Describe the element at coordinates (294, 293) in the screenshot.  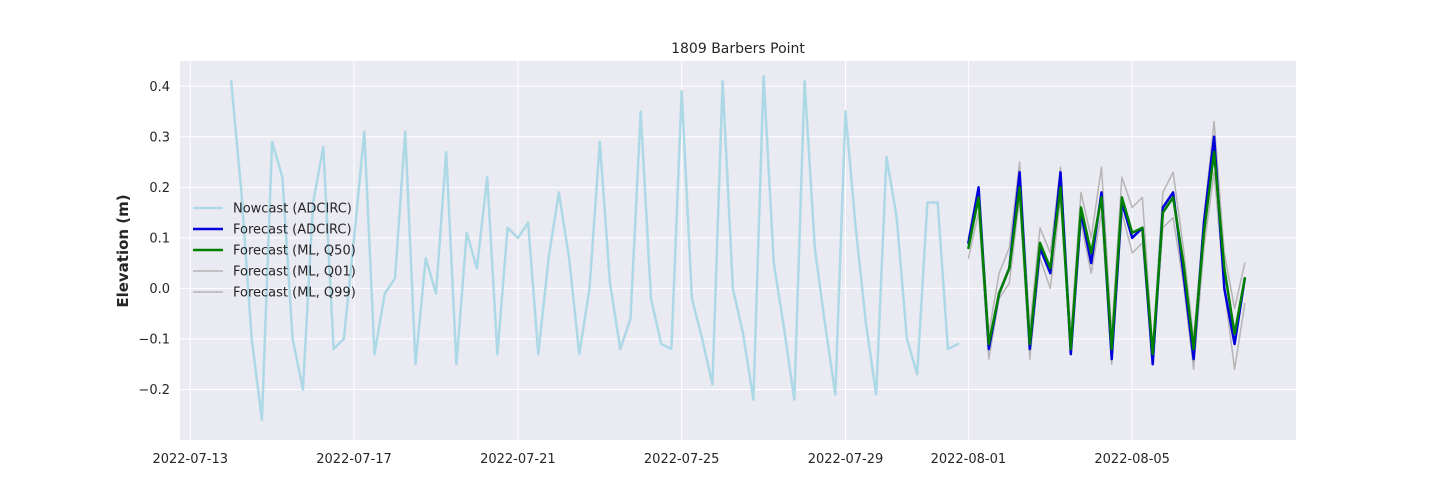
I see `legend-label: Forecast (ML, Q99)` at that location.